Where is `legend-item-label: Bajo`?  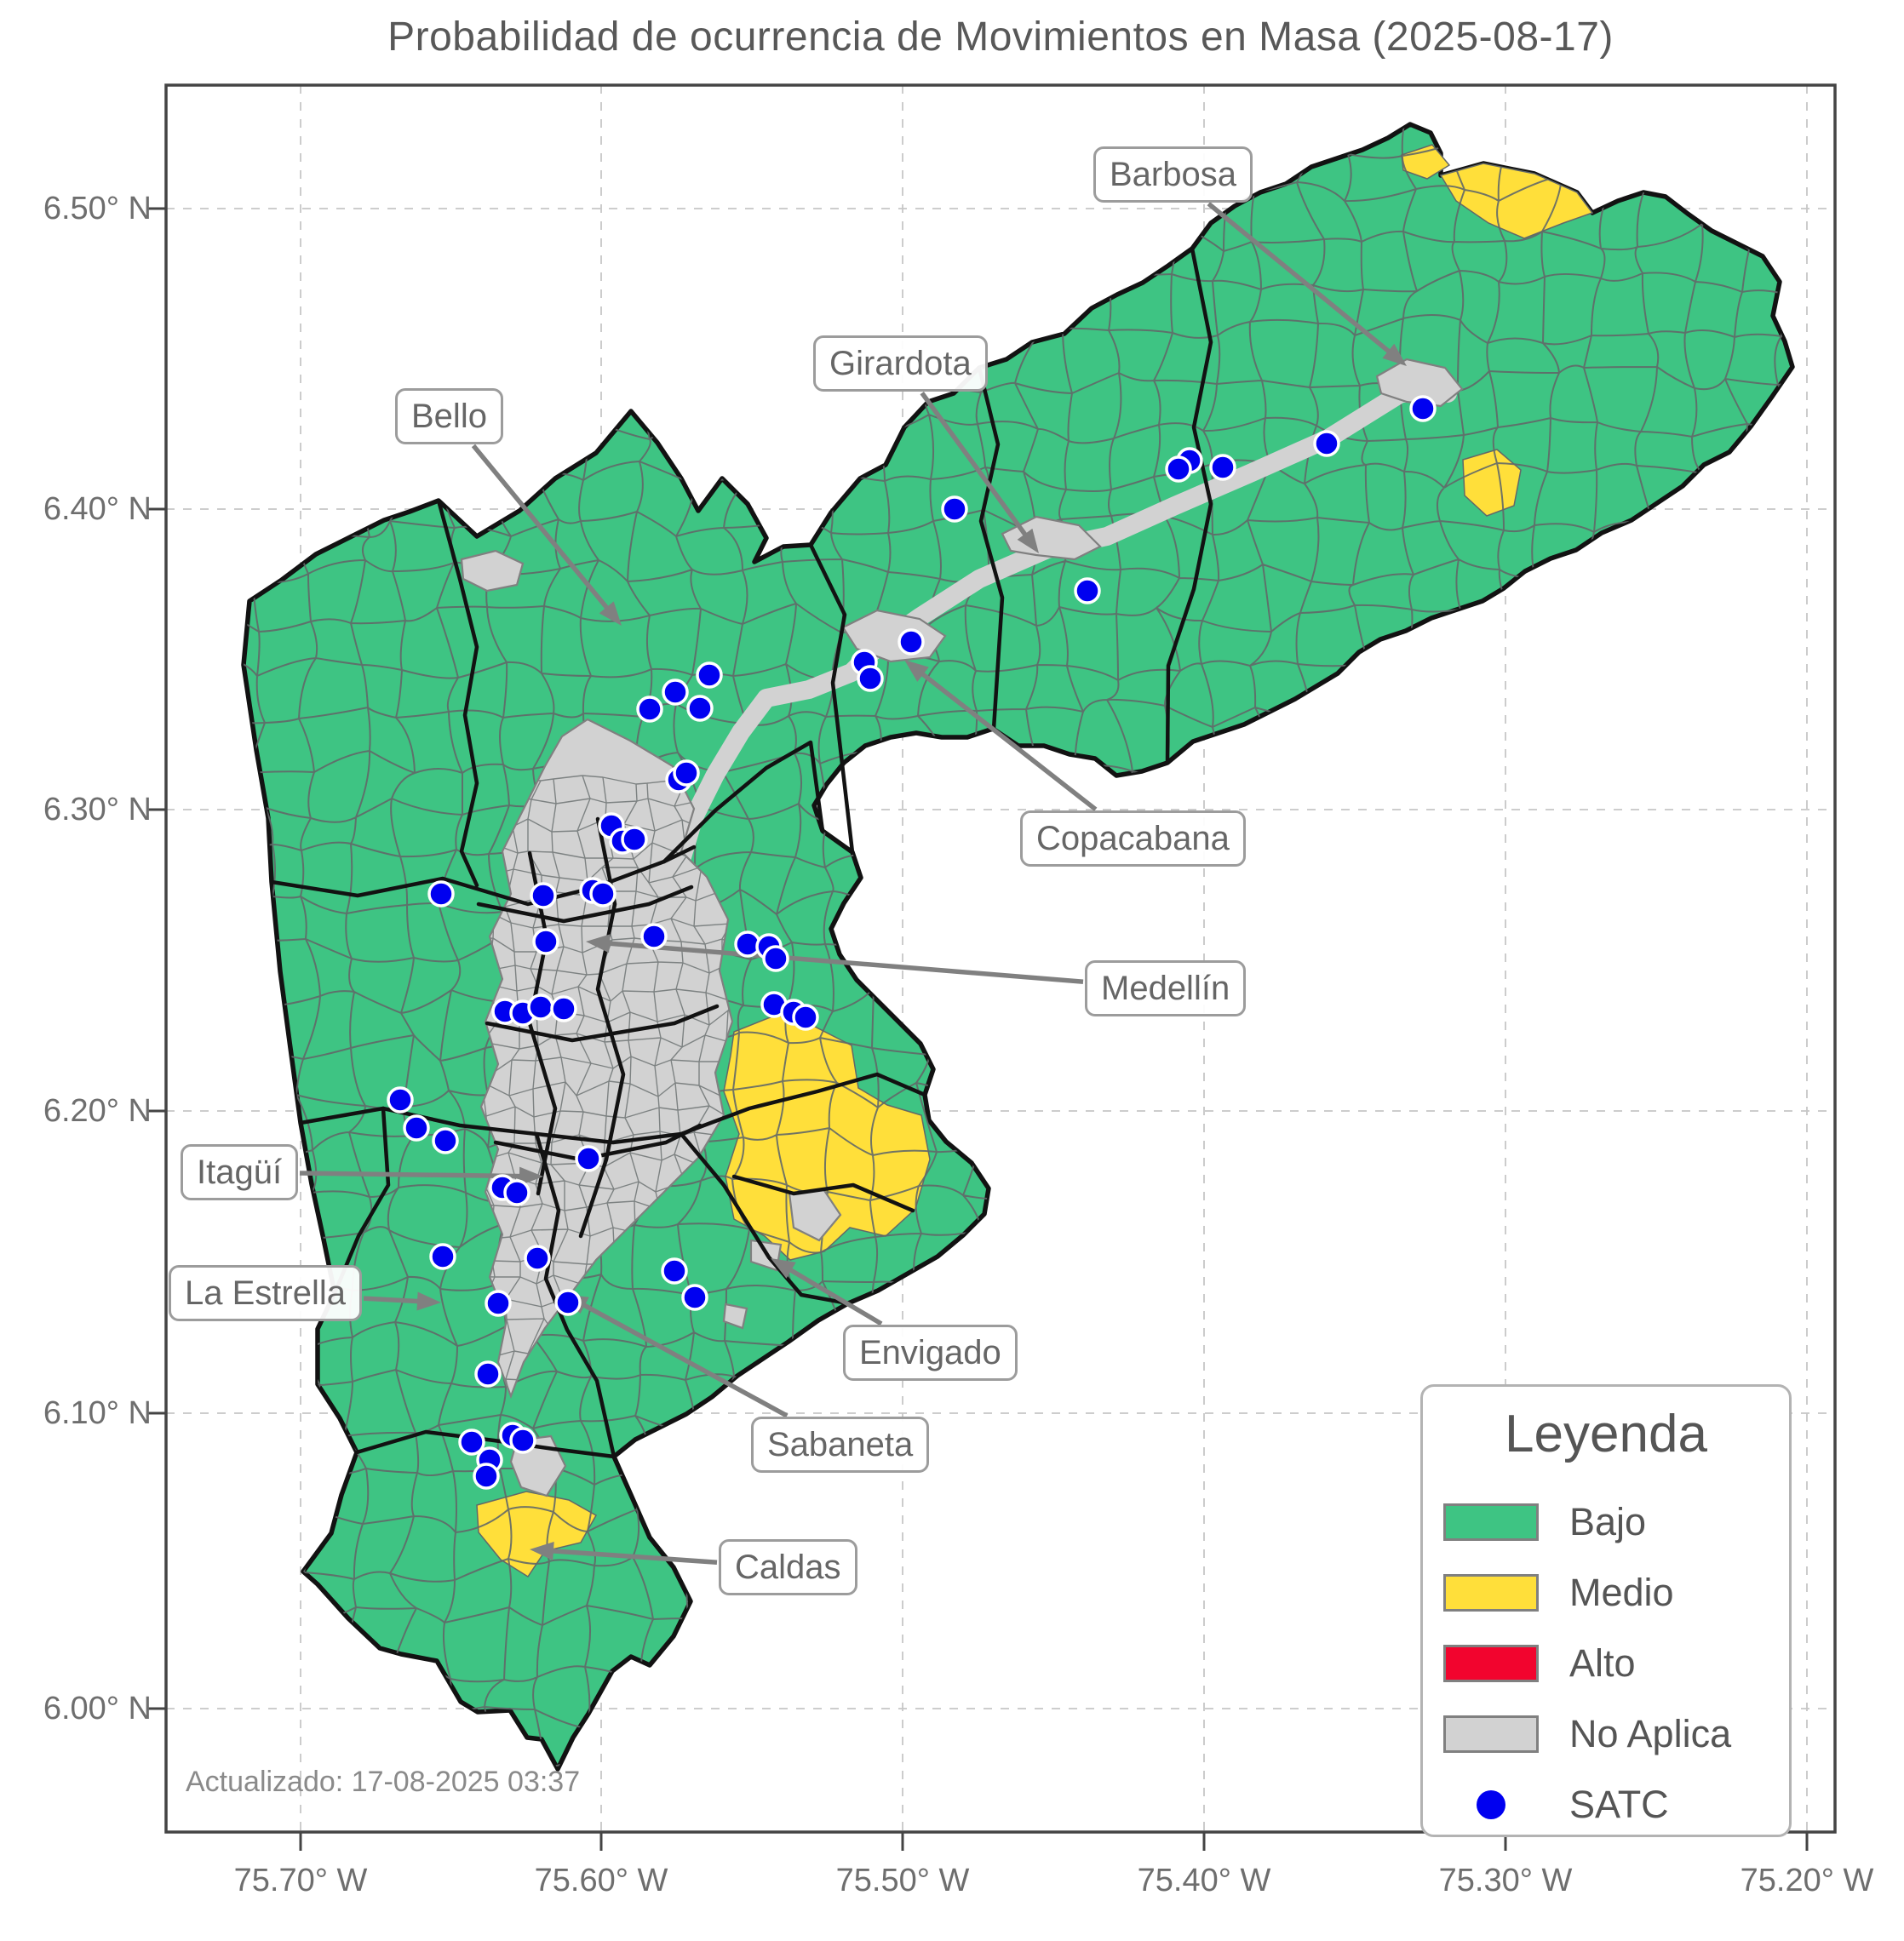
legend-item-label: Bajo is located at coordinates (1608, 1521).